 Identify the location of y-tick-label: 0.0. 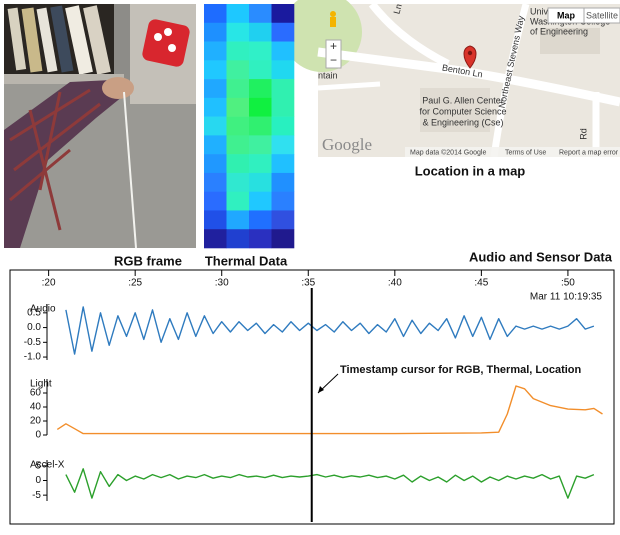
(34, 327).